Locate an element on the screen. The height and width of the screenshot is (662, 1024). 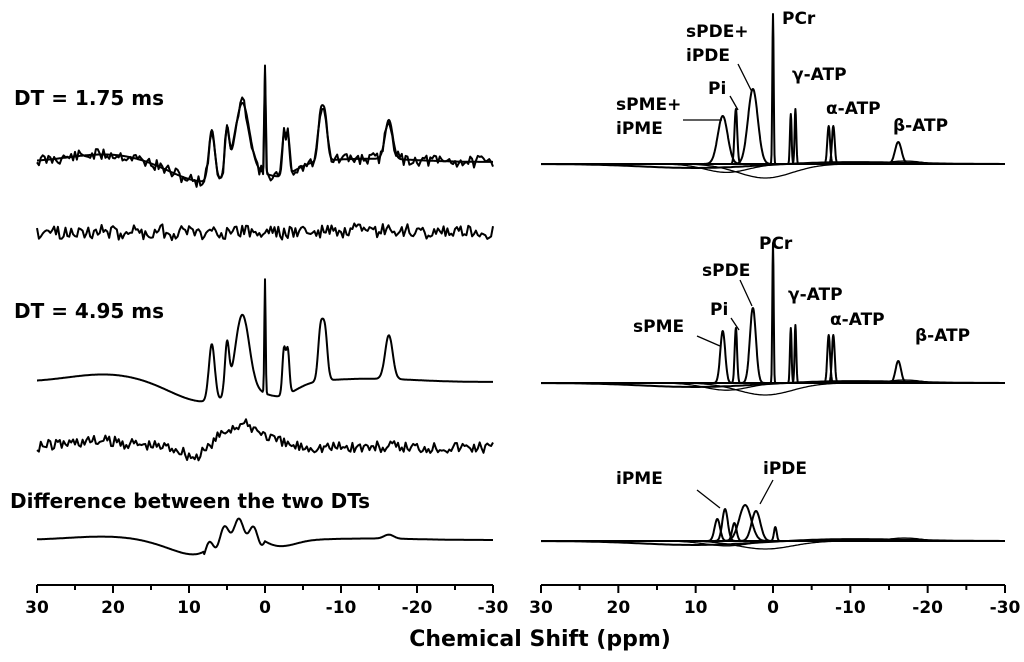
difference-label: Difference between the two DTs is located at coordinates (190, 501).